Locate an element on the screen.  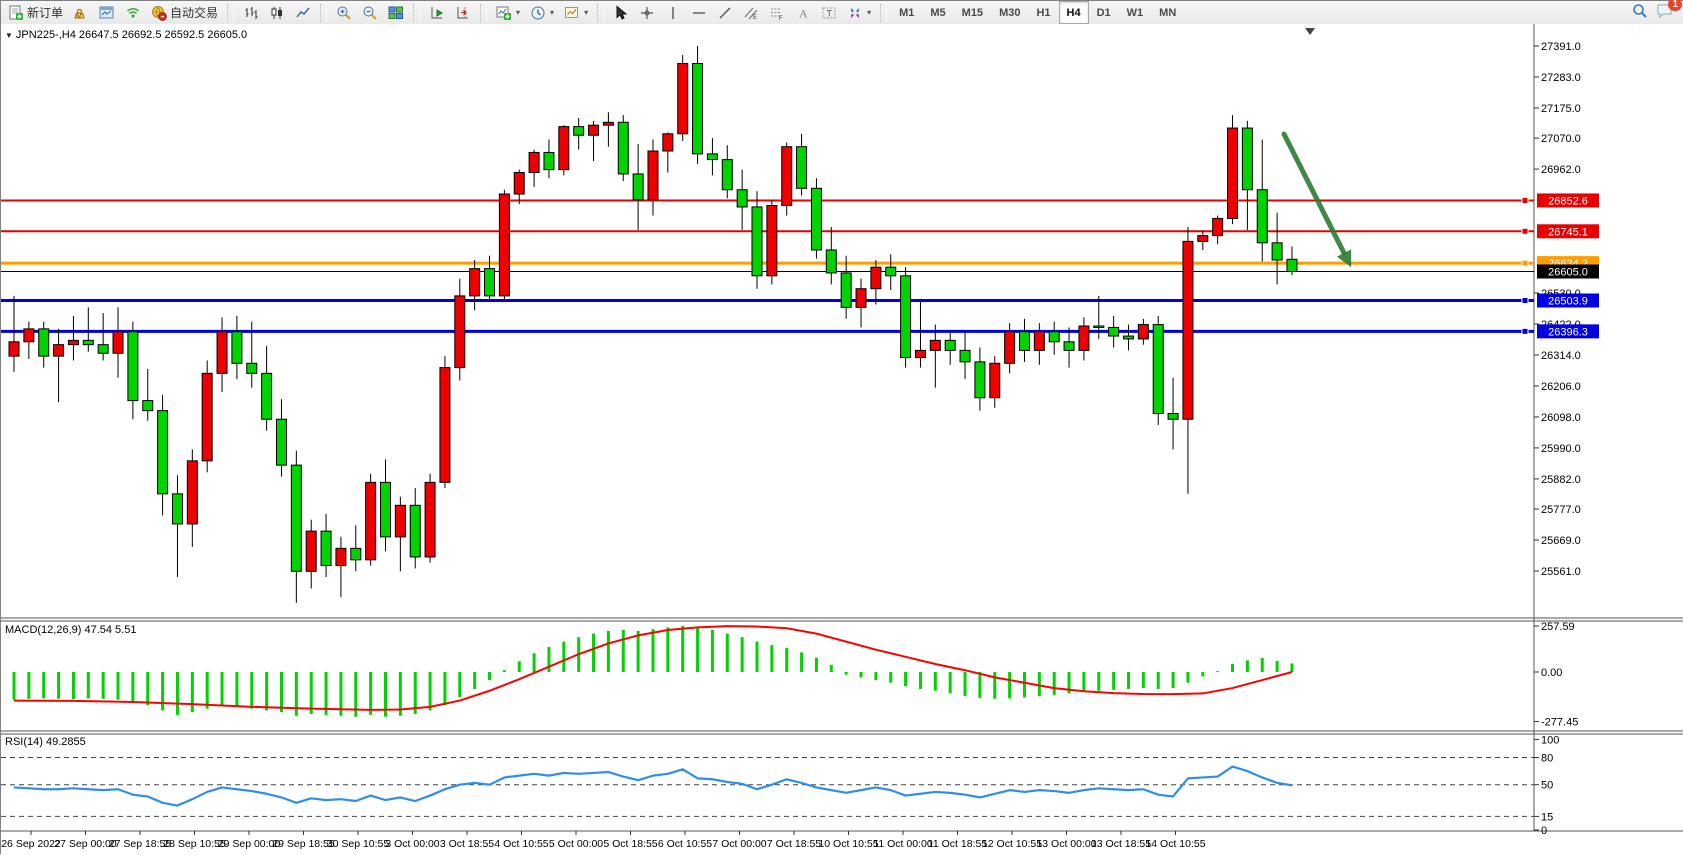
svg-text: E is located at coordinates (755, 18).